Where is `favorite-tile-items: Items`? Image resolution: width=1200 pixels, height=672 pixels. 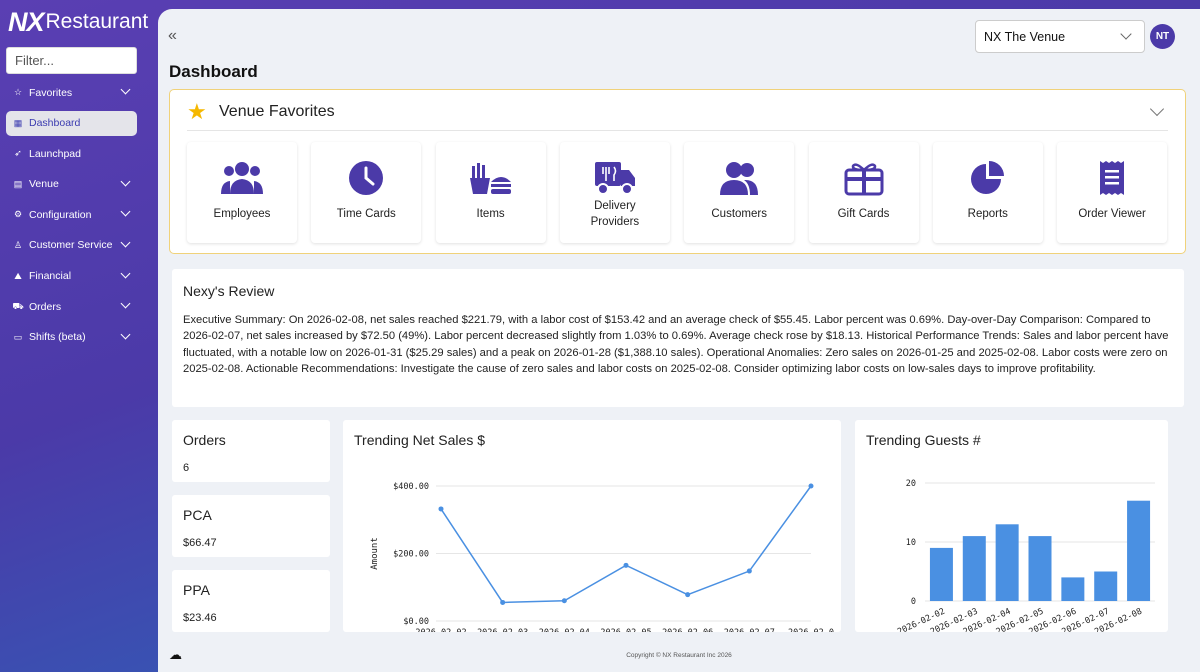 favorite-tile-items: Items is located at coordinates (490, 192).